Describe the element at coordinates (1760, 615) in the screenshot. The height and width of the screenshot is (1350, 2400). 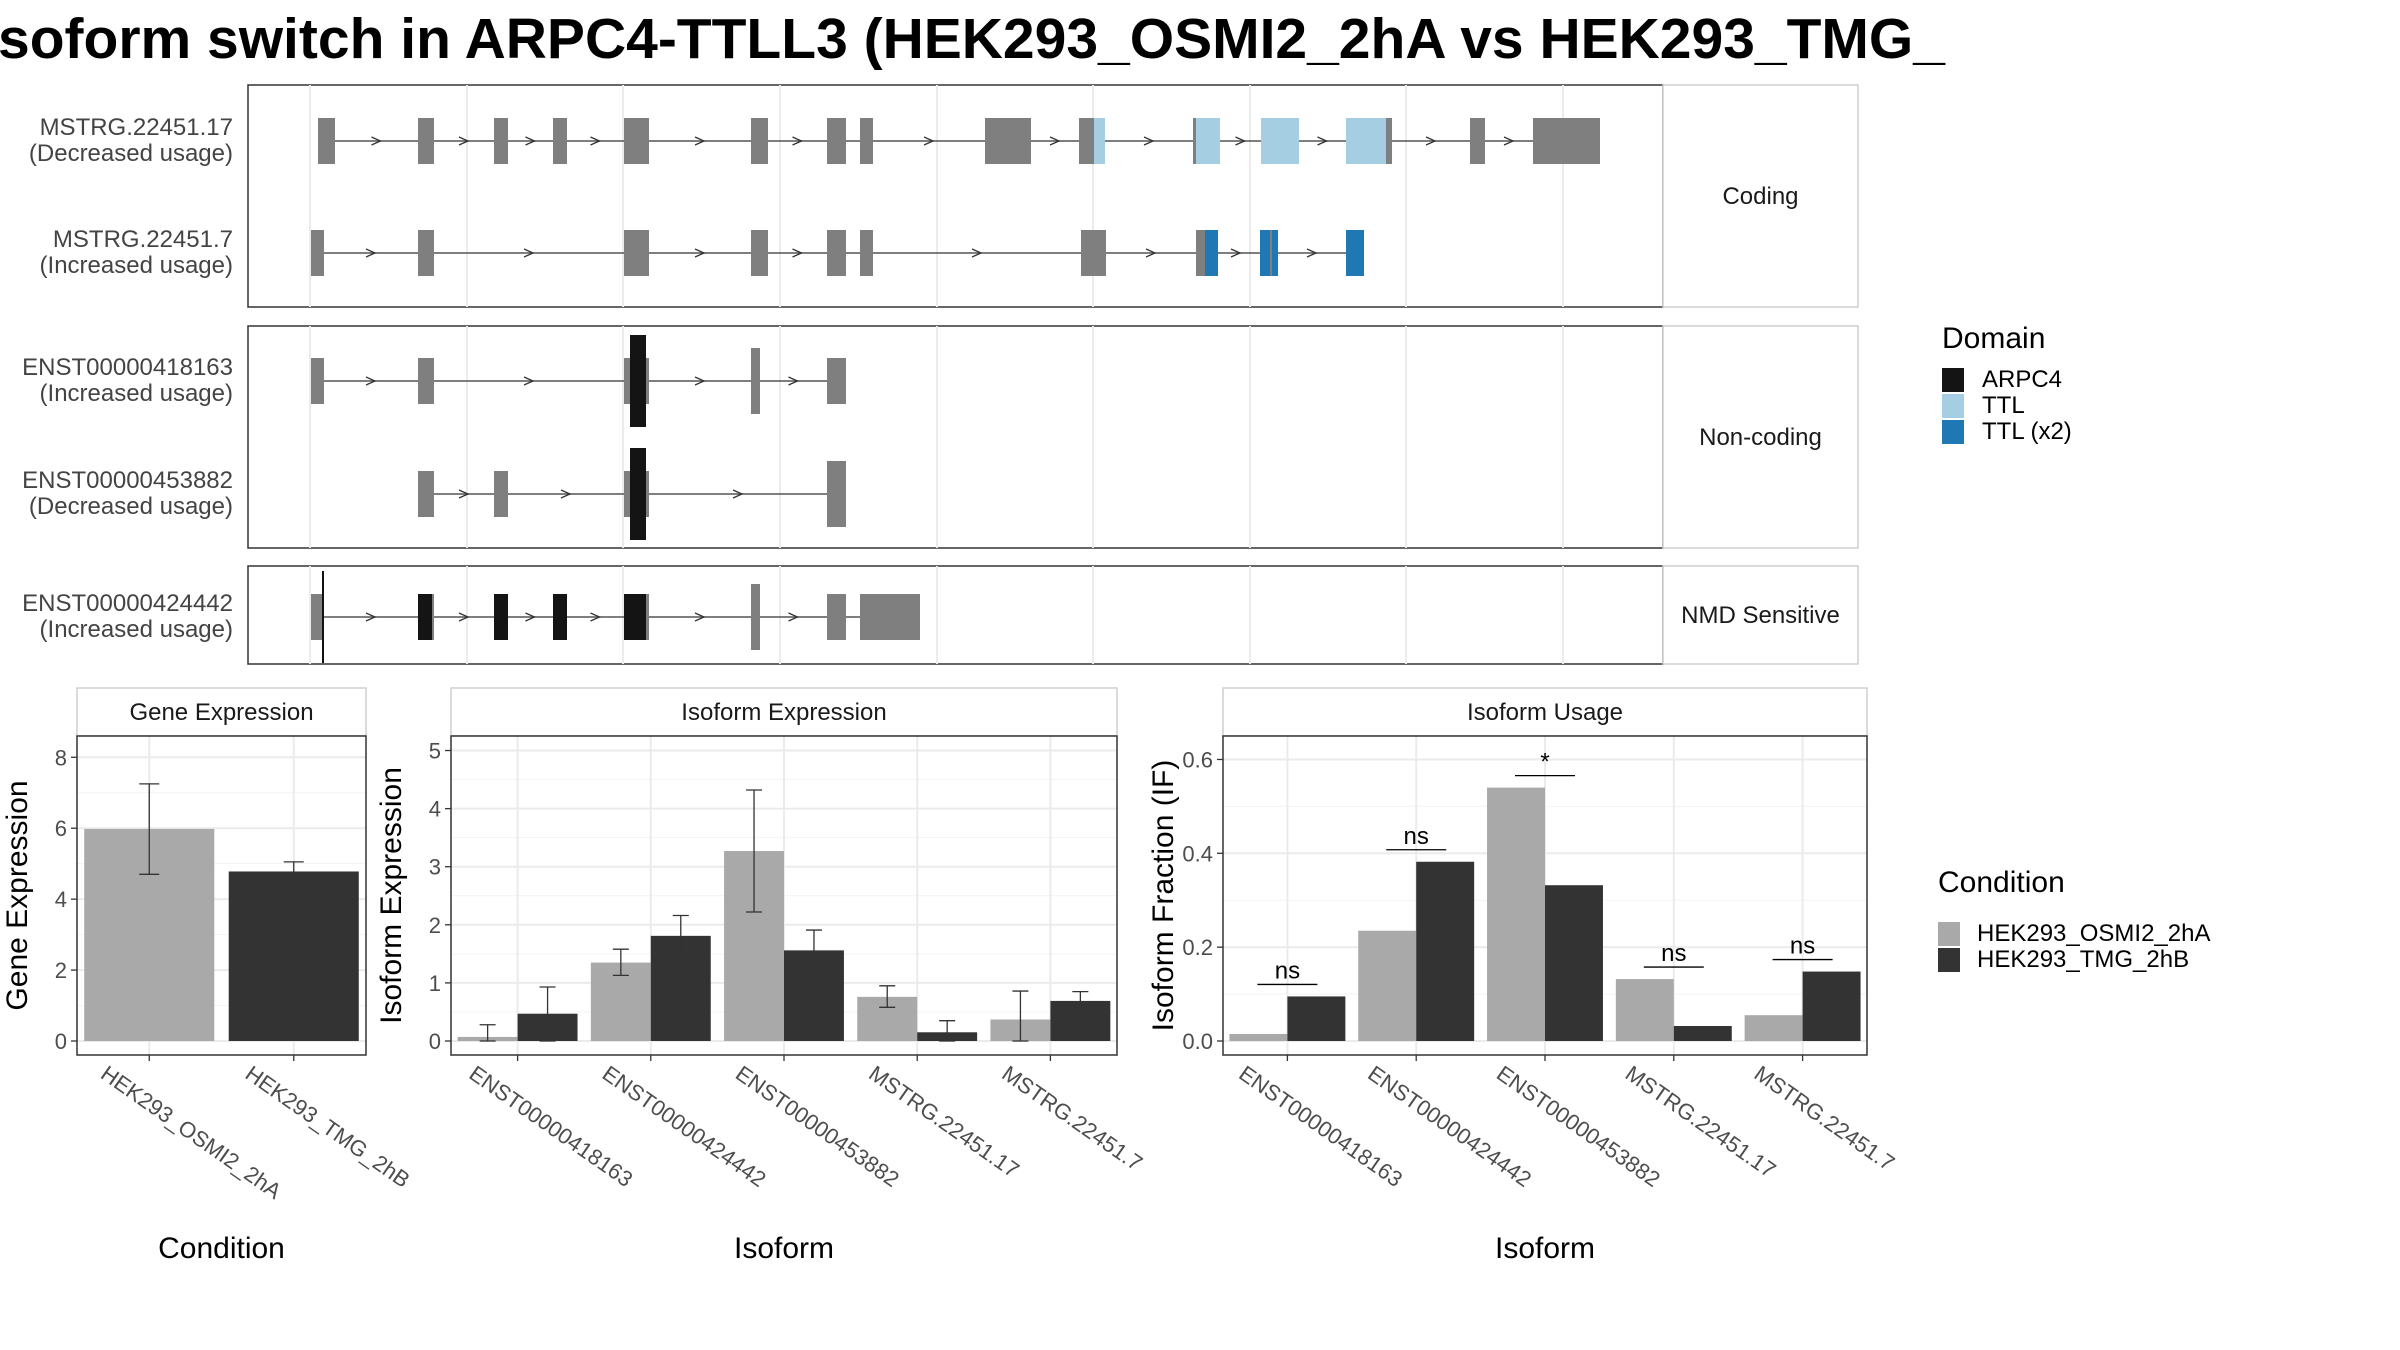
I see `facet-strip-label: NMD Sensitive` at that location.